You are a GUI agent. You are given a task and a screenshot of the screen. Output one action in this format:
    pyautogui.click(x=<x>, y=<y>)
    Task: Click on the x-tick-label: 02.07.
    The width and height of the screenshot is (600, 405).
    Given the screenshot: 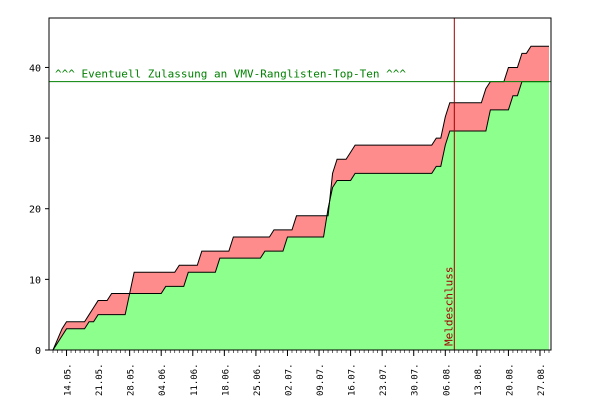 What is the action you would take?
    pyautogui.click(x=289, y=379)
    